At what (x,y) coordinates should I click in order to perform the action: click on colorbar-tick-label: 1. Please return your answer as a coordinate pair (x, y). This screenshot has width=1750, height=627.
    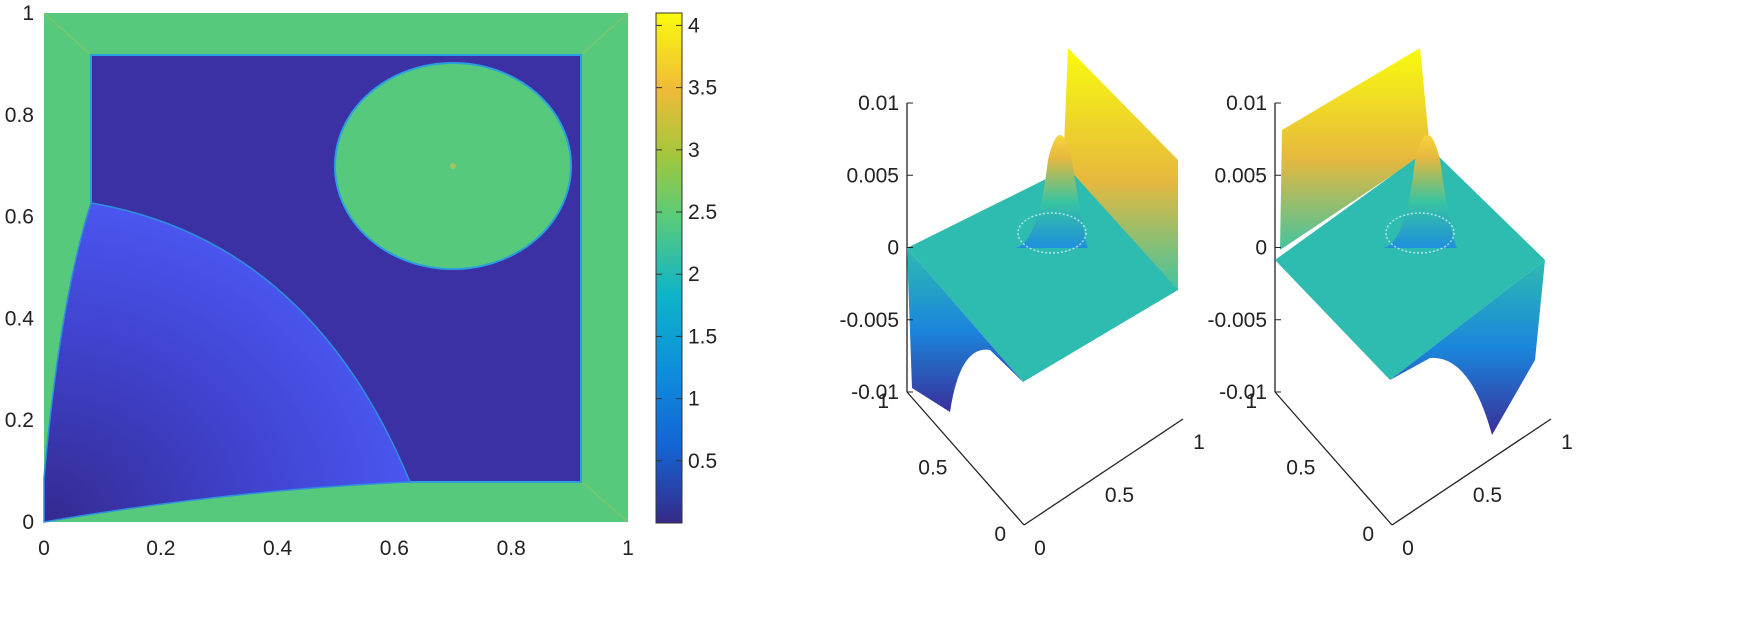
    Looking at the image, I should click on (694, 399).